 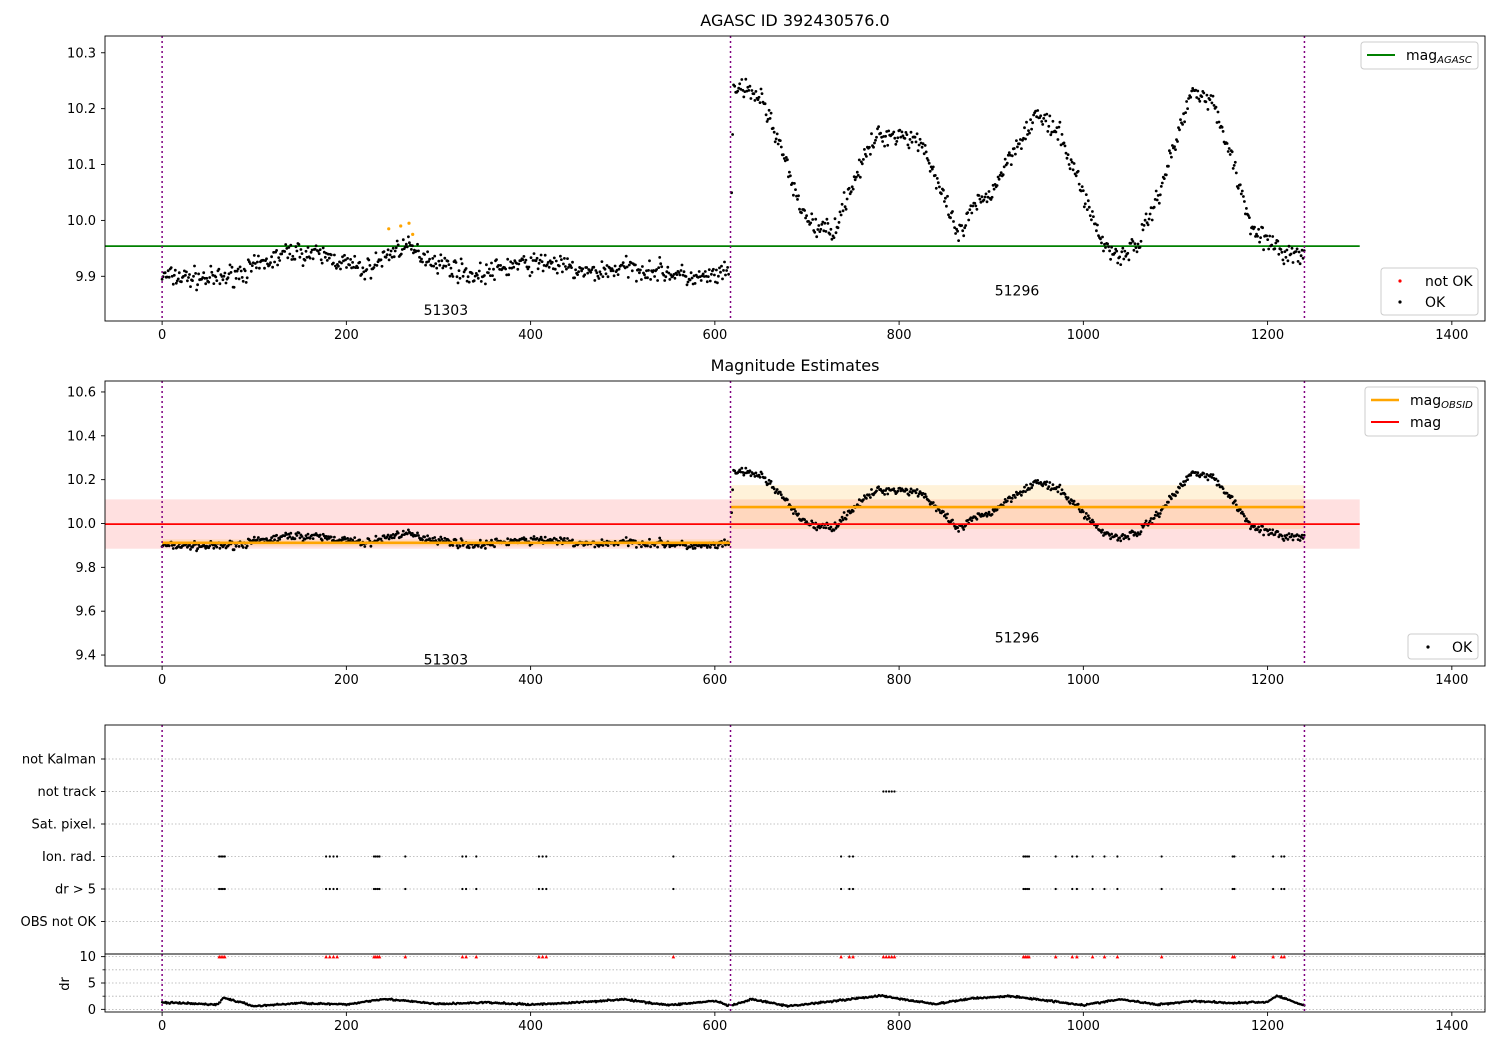 What do you see at coordinates (899, 680) in the screenshot?
I see `x-tick-label: 800` at bounding box center [899, 680].